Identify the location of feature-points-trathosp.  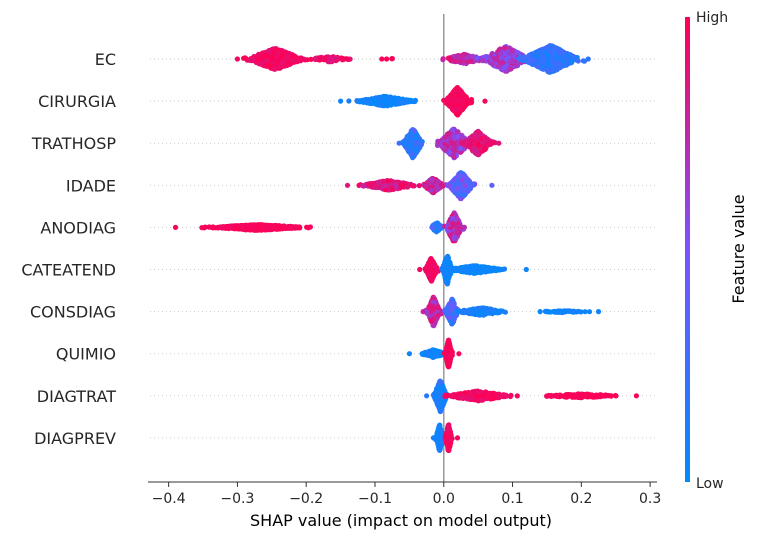
(449, 143).